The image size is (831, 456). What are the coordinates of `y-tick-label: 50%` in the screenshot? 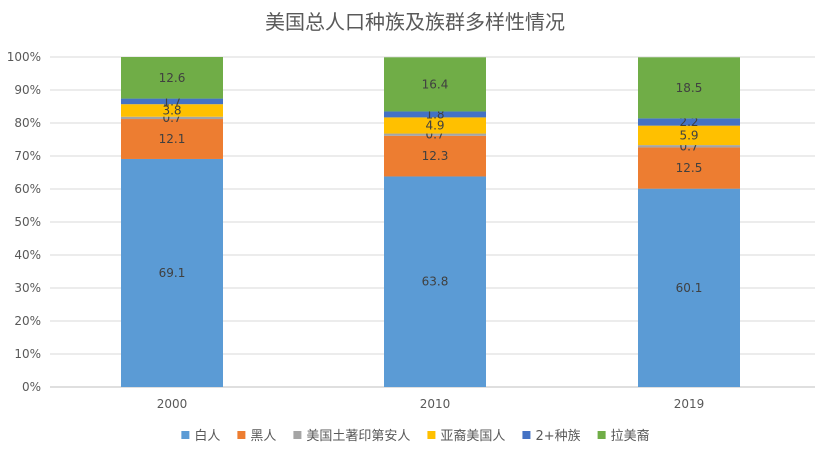 It's located at (27, 222).